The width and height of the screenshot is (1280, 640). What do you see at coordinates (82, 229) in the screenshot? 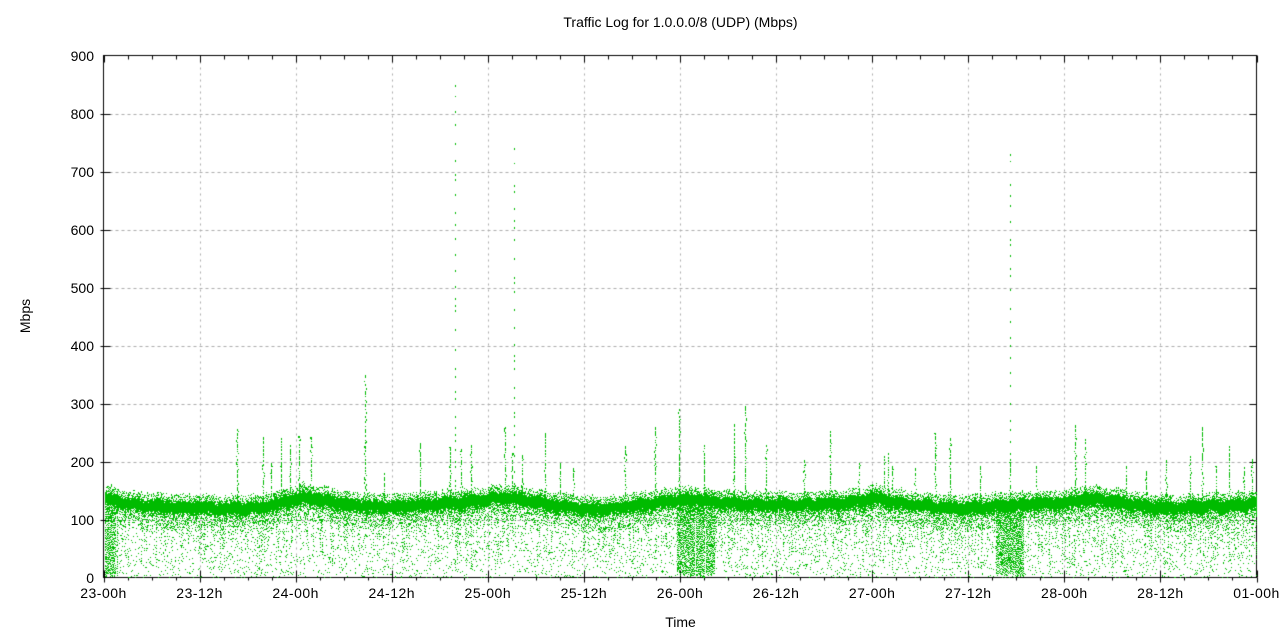
I see `y-tick-label: 600` at bounding box center [82, 229].